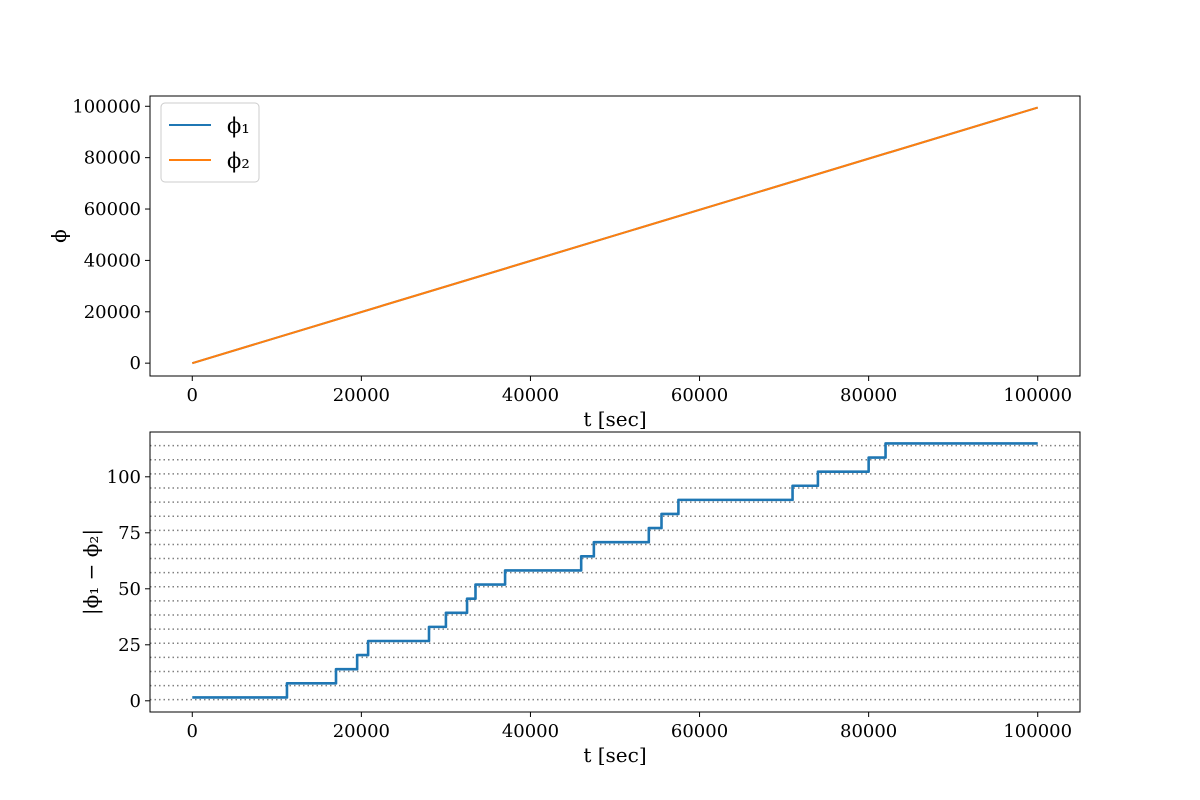  What do you see at coordinates (112, 260) in the screenshot?
I see `phase-y-tick-label: 40000` at bounding box center [112, 260].